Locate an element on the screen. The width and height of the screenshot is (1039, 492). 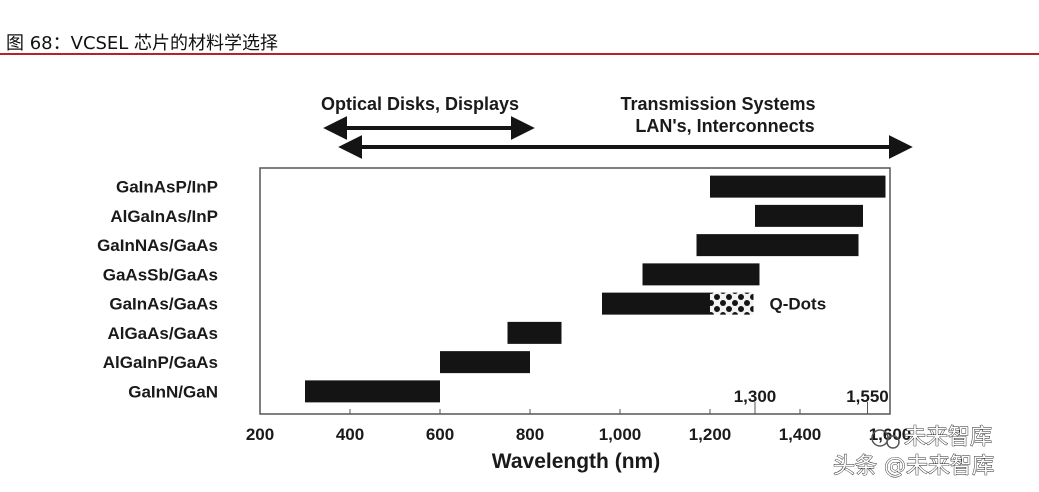
x-axis-label: Wavelength (nm) is located at coordinates (576, 461).